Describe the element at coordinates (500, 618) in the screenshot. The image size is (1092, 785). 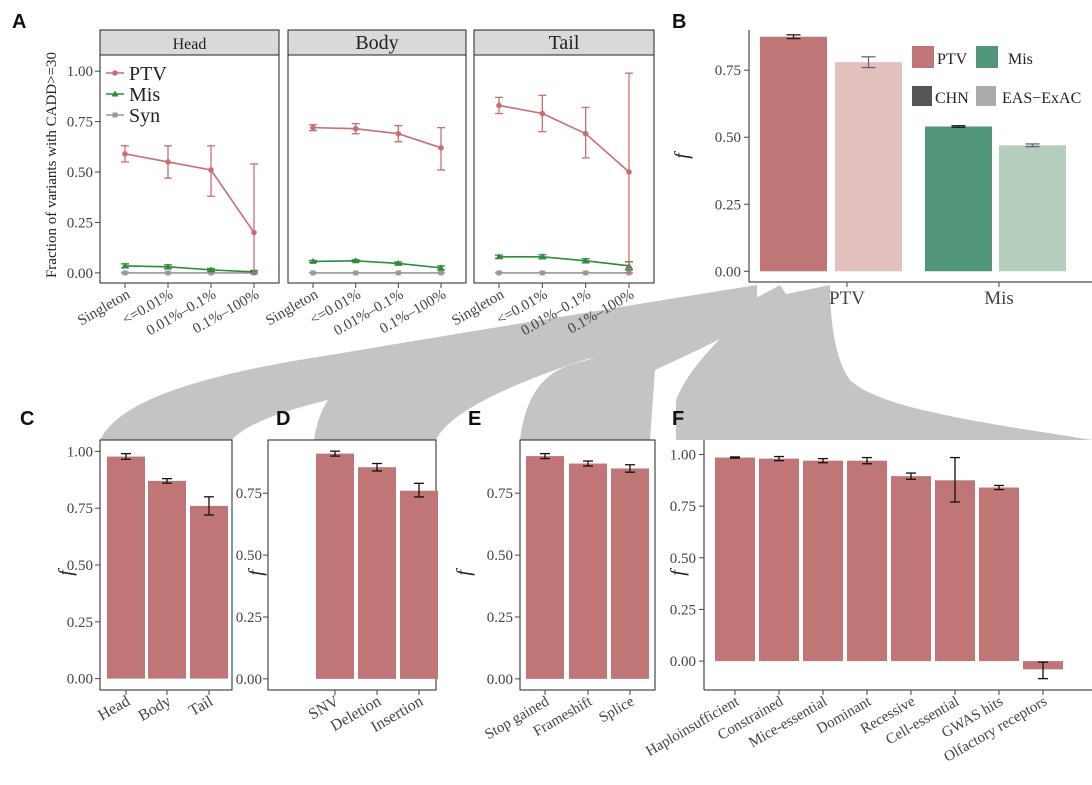
I see `panel-e-ytick: 0.25` at that location.